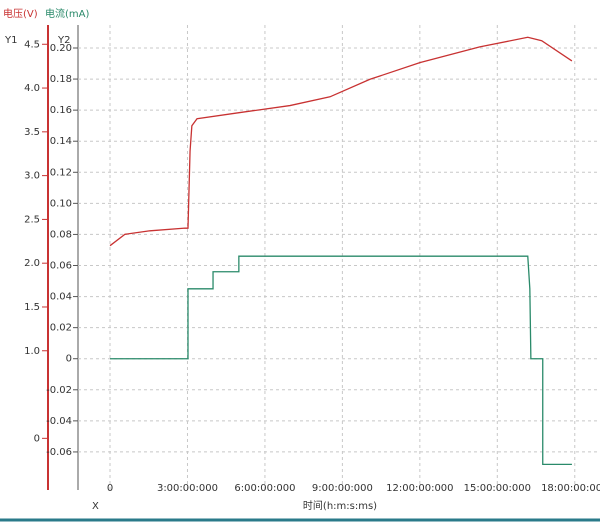 The height and width of the screenshot is (522, 600). Describe the element at coordinates (32, 88) in the screenshot. I see `y1-tick-label: 4.0` at that location.